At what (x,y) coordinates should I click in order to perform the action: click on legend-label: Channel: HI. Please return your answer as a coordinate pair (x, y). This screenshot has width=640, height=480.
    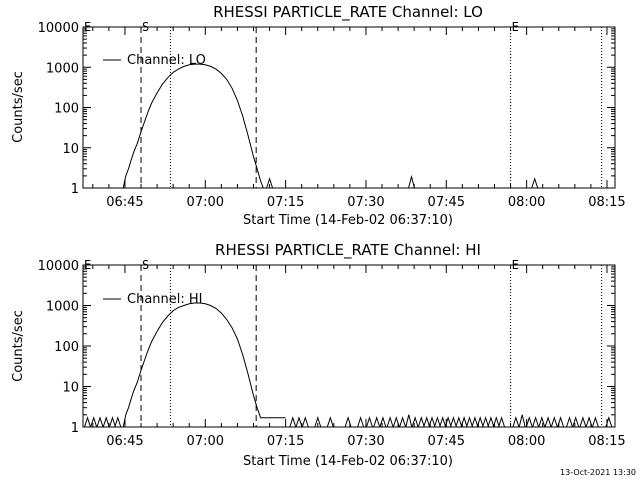
    Looking at the image, I should click on (165, 299).